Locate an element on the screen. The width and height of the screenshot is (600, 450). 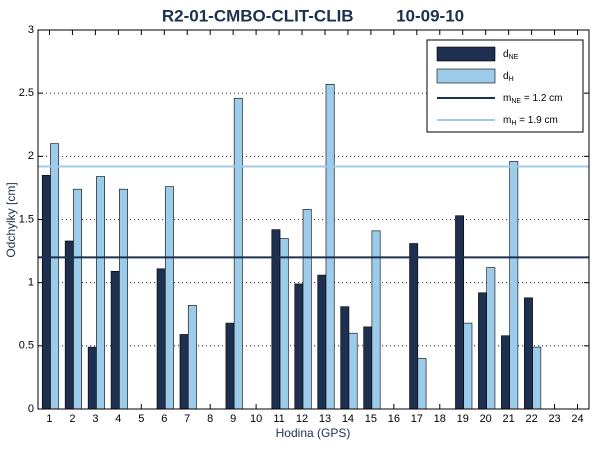
y-tick-label: 2.5 is located at coordinates (26, 93).